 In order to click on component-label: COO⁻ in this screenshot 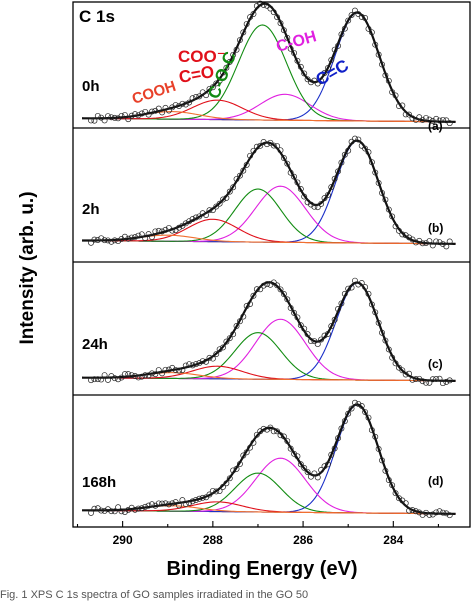, I will do `click(202, 56)`.